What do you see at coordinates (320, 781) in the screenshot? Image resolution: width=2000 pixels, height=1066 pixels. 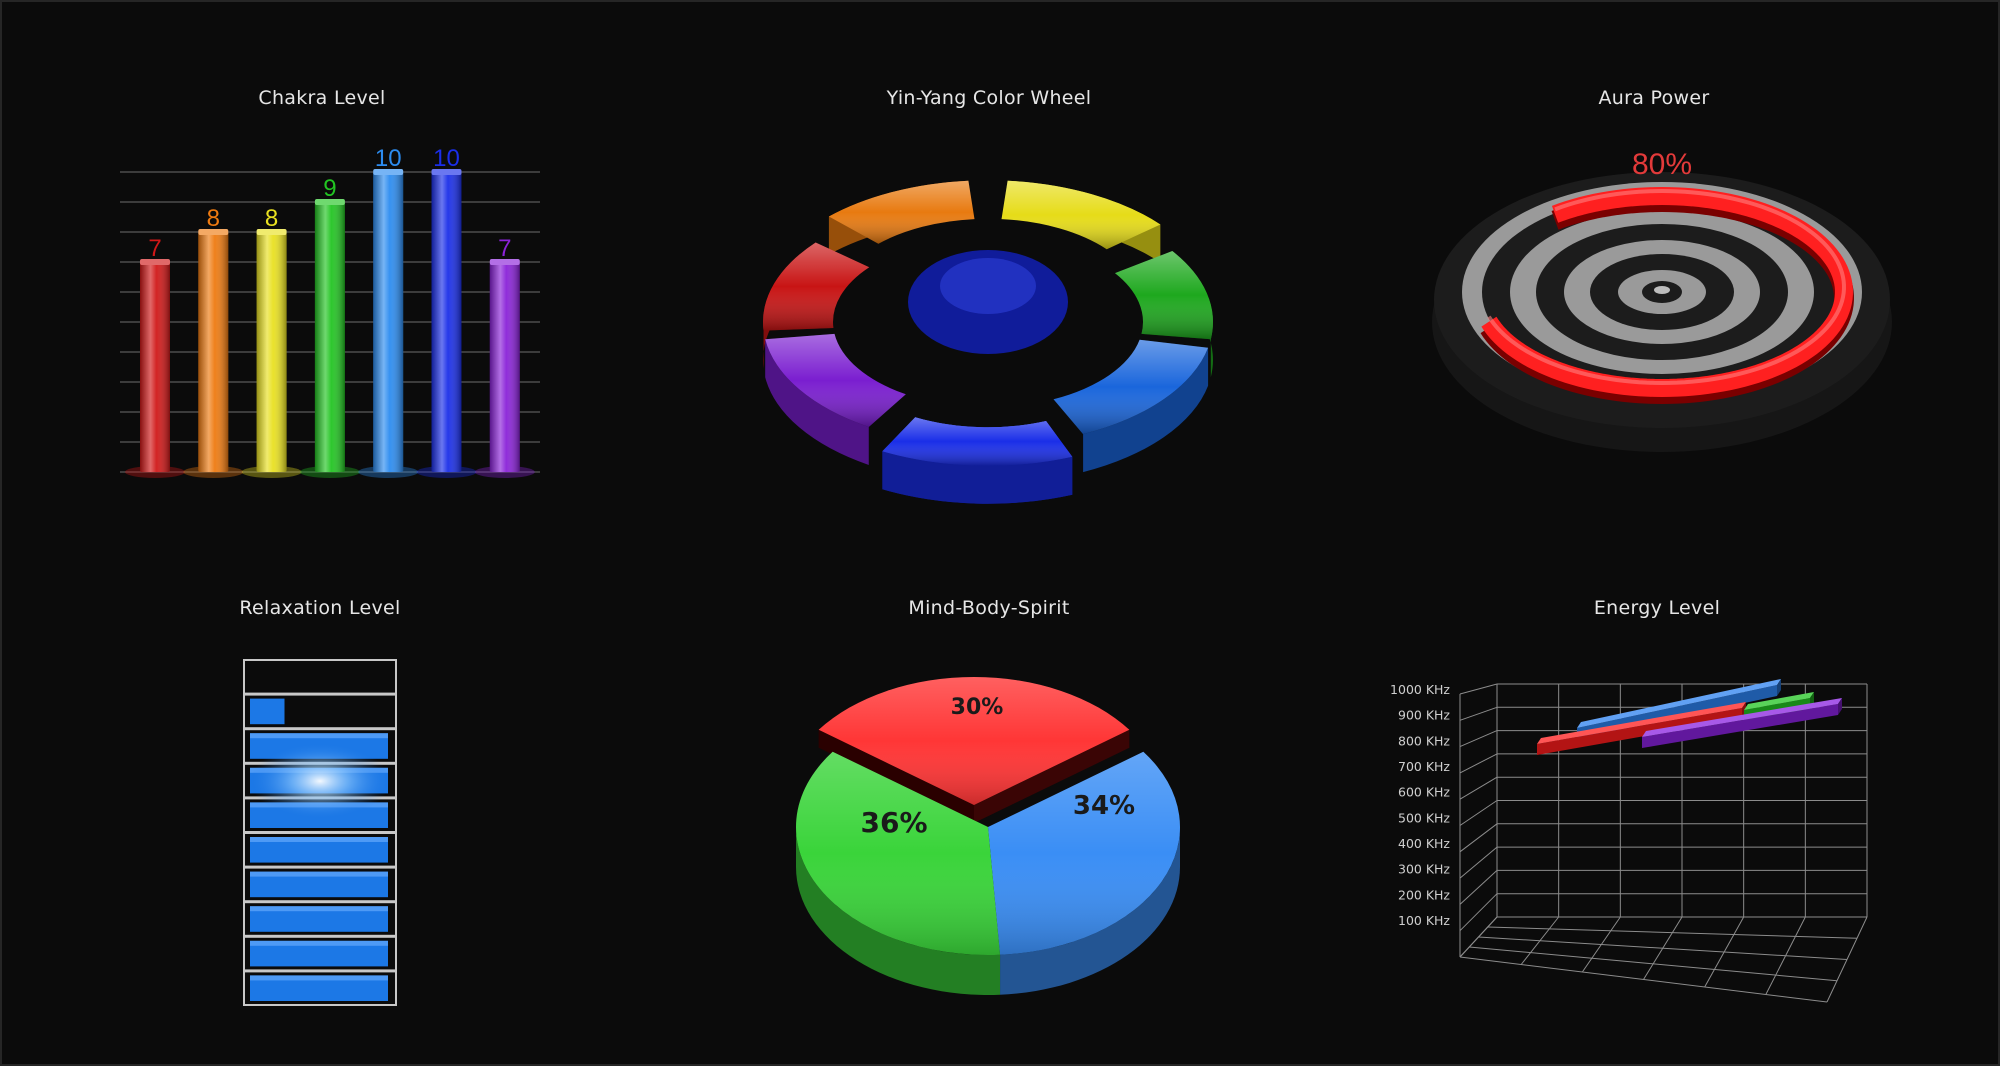 I see `meter-glow` at bounding box center [320, 781].